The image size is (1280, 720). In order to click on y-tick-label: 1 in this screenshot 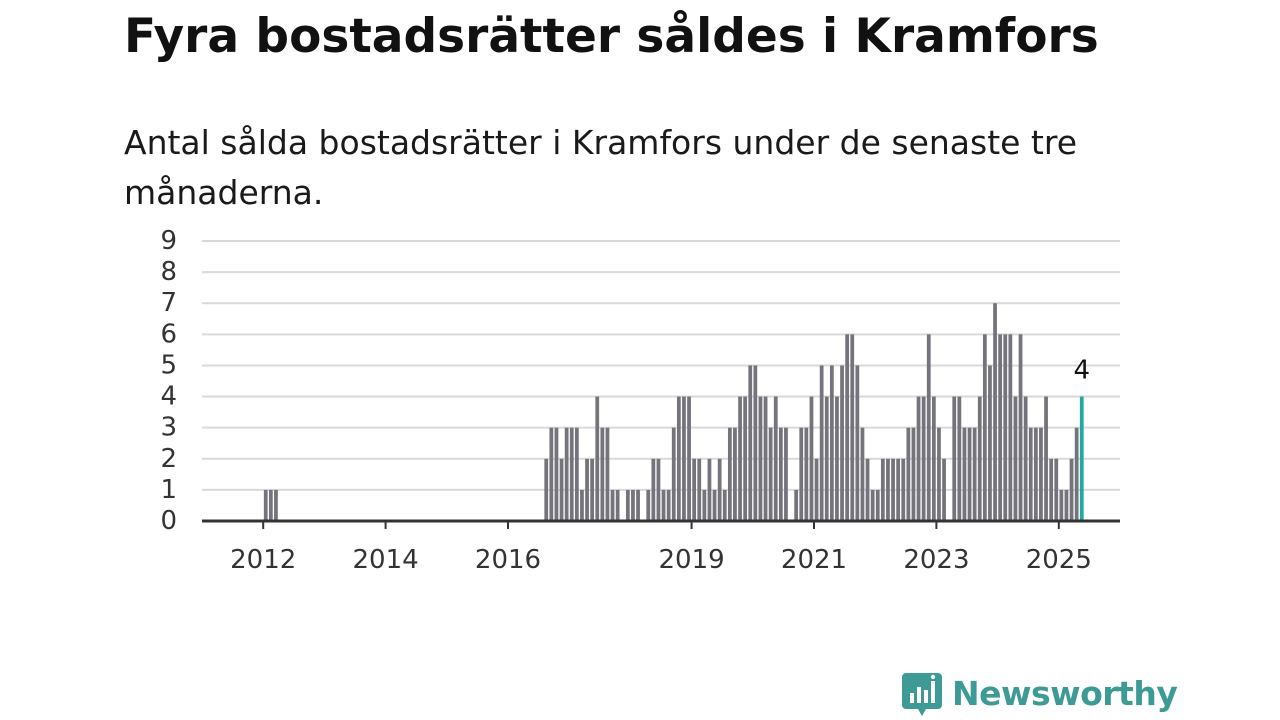, I will do `click(168, 490)`.